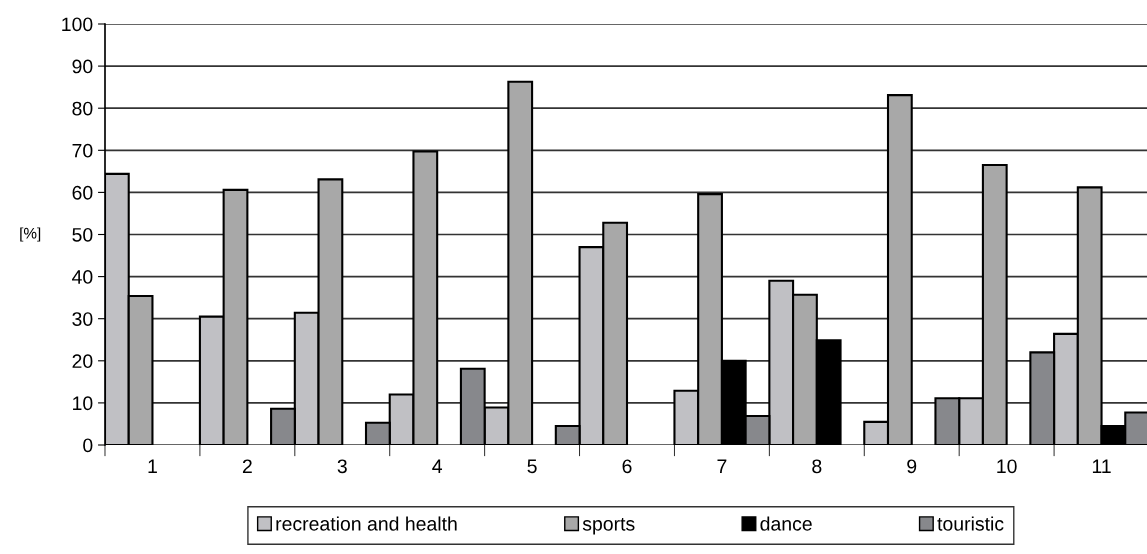 Image resolution: width=1147 pixels, height=554 pixels. I want to click on legend-label: sports, so click(608, 526).